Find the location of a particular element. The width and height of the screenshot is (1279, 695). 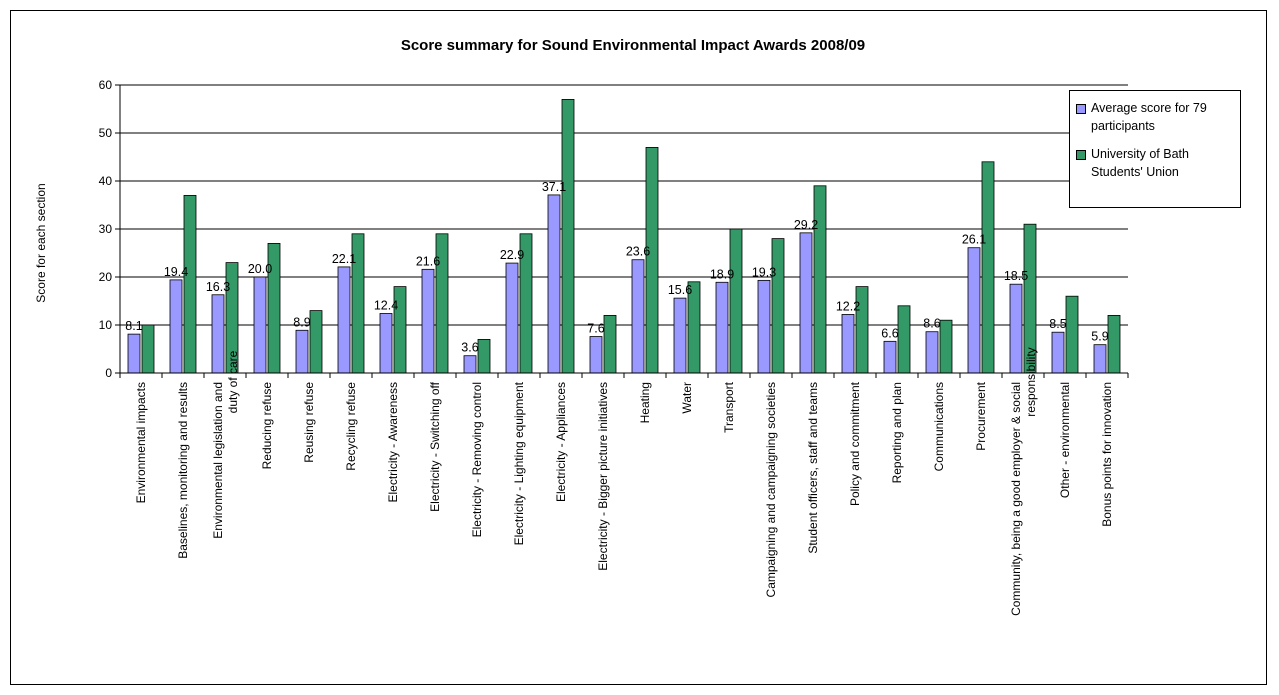

data-label: 20.0 is located at coordinates (260, 269).